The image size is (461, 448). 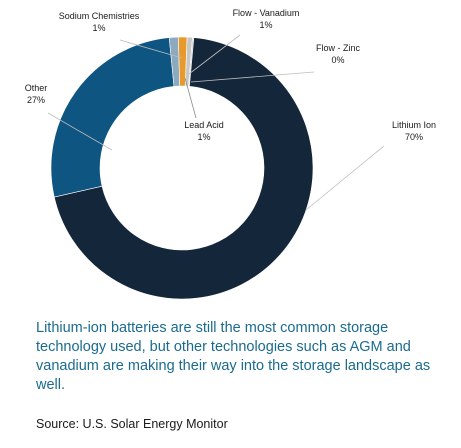 I want to click on label-flow-zinc: Flow - Zinc, so click(x=338, y=48).